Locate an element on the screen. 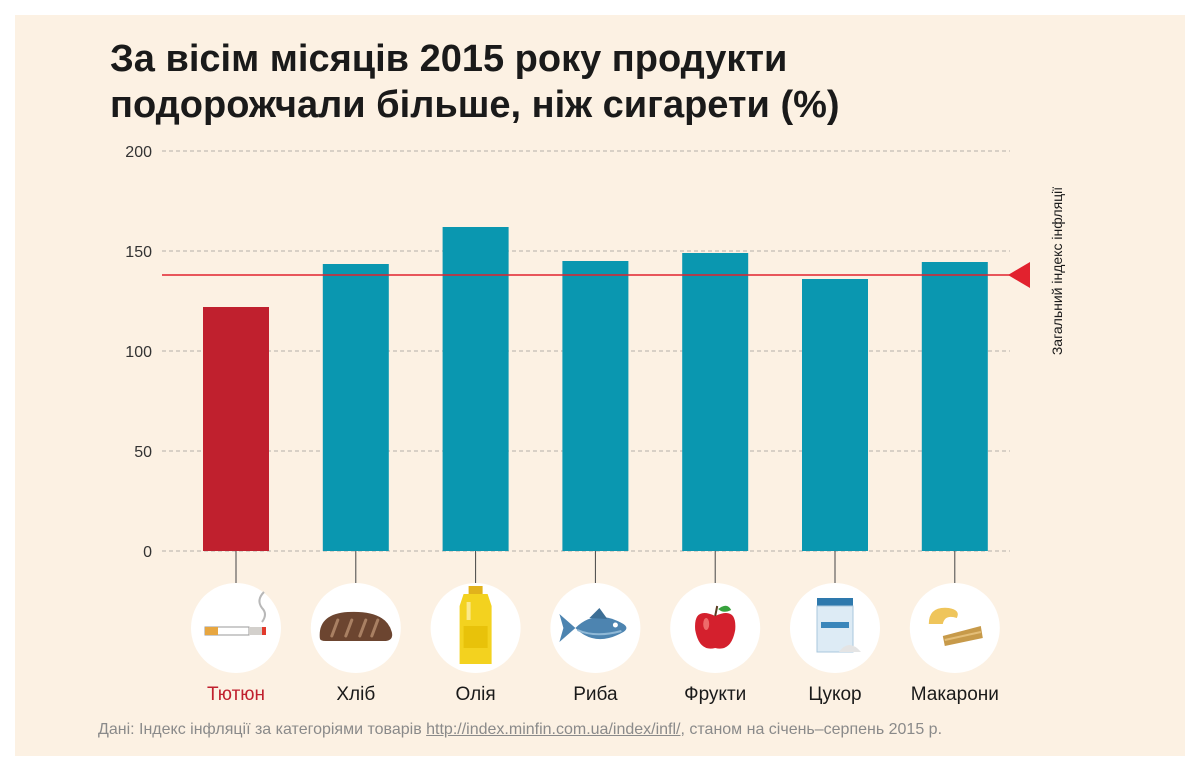 The image size is (1200, 771). category-label: Цукор is located at coordinates (834, 694).